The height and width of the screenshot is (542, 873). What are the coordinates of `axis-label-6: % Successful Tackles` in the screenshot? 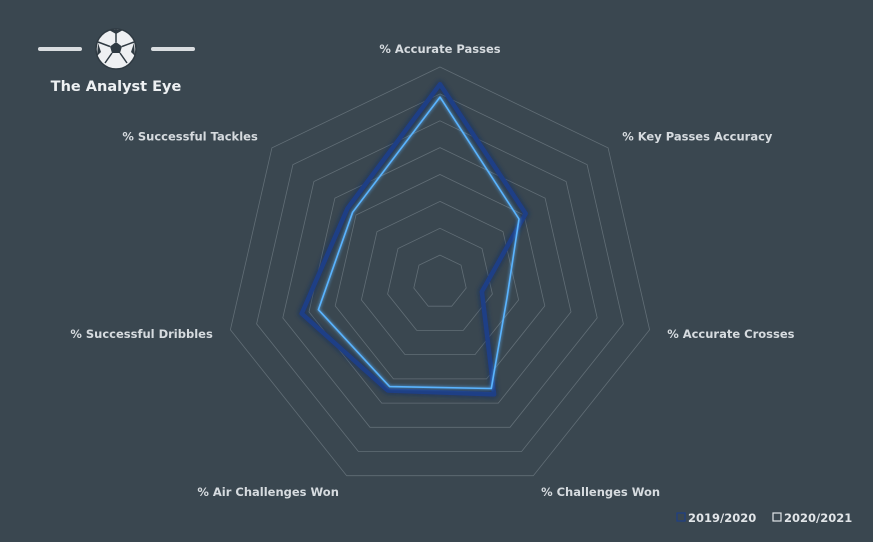 It's located at (190, 137).